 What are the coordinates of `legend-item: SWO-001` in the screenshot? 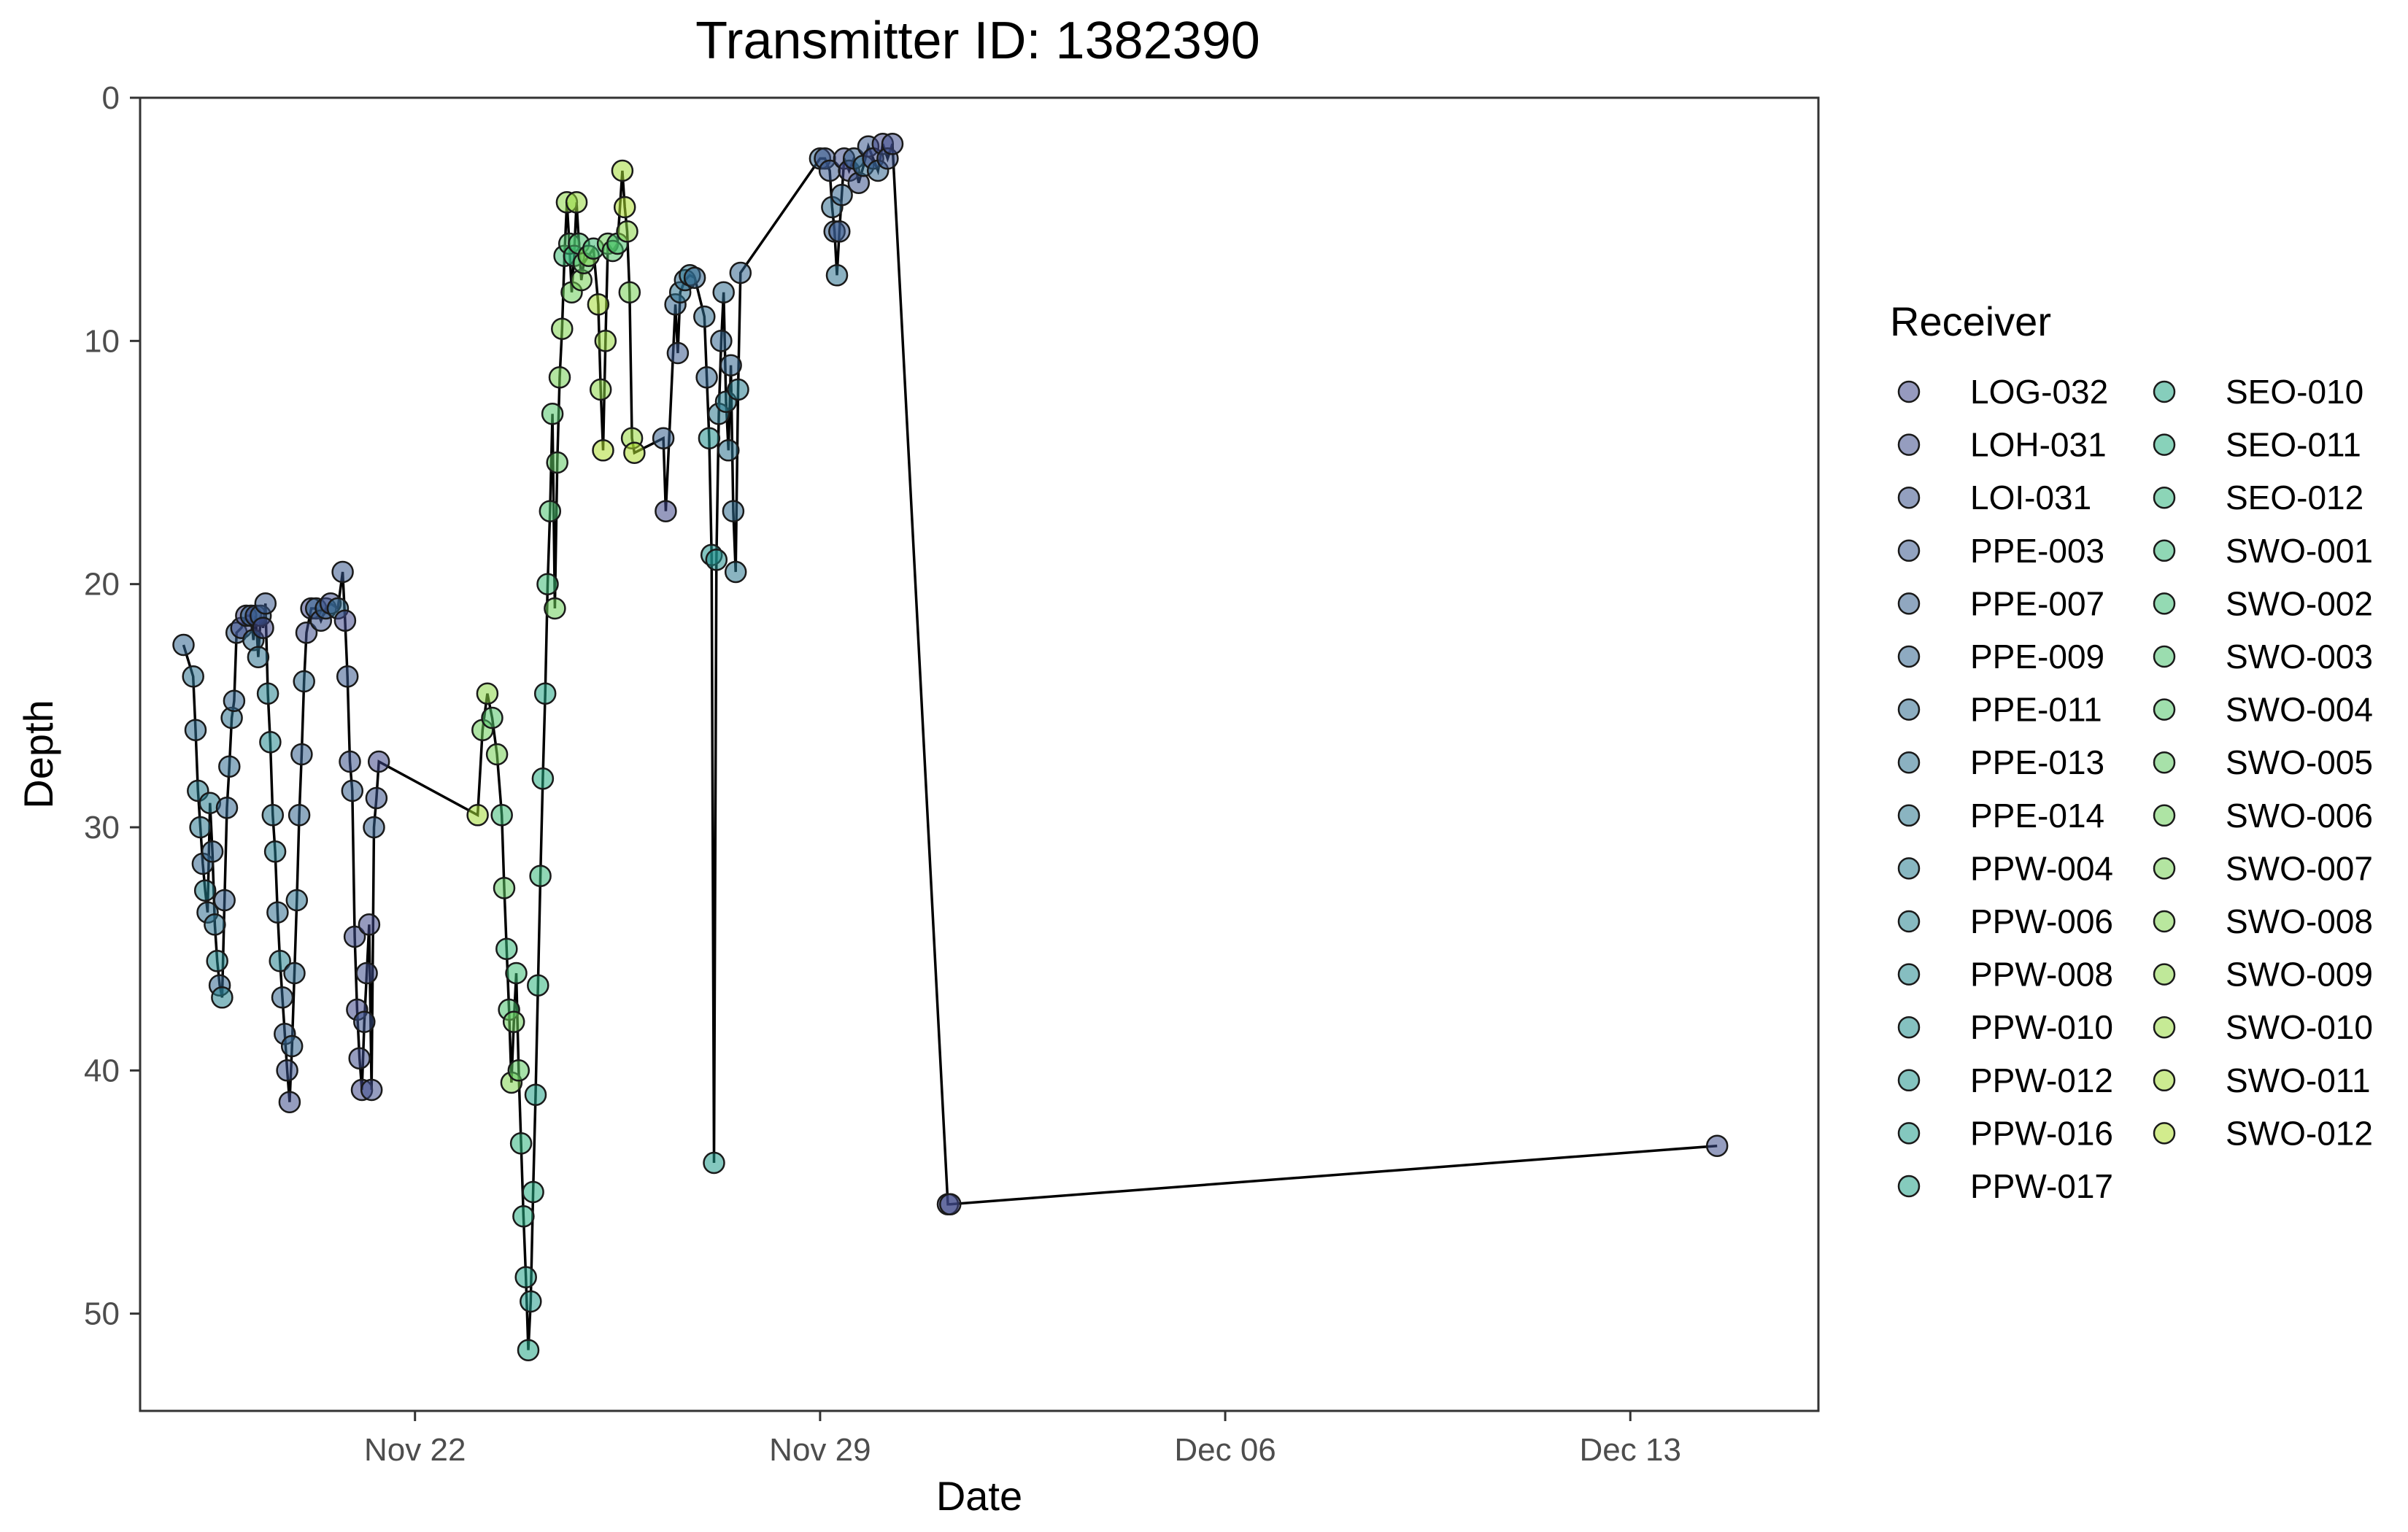 It's located at (2263, 551).